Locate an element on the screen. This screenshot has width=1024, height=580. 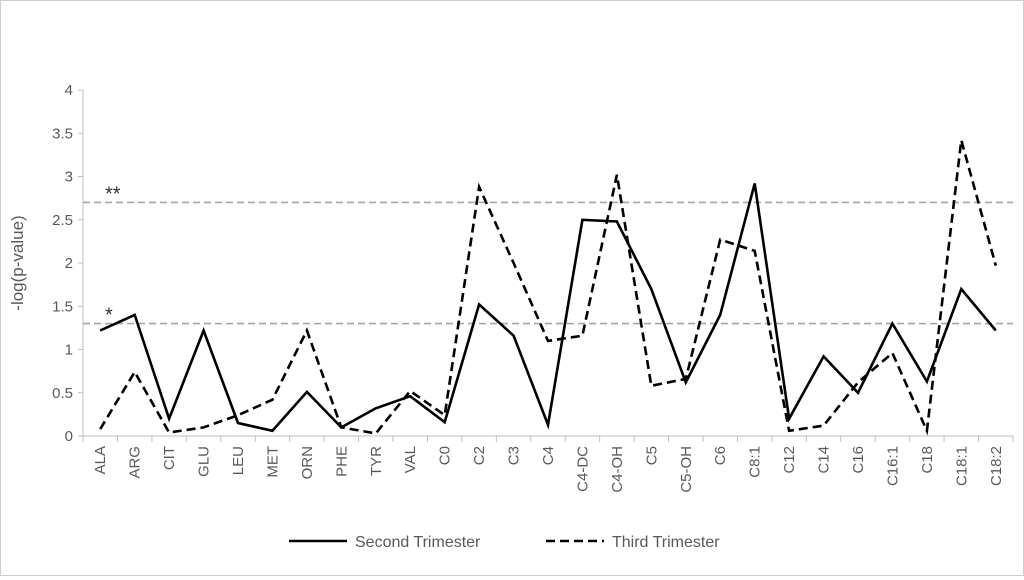
x-tick-label: C2 is located at coordinates (479, 455).